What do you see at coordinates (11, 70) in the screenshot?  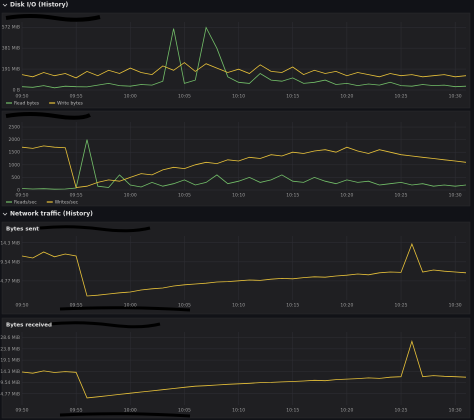 I see `y-tick-label: 191 MiB` at bounding box center [11, 70].